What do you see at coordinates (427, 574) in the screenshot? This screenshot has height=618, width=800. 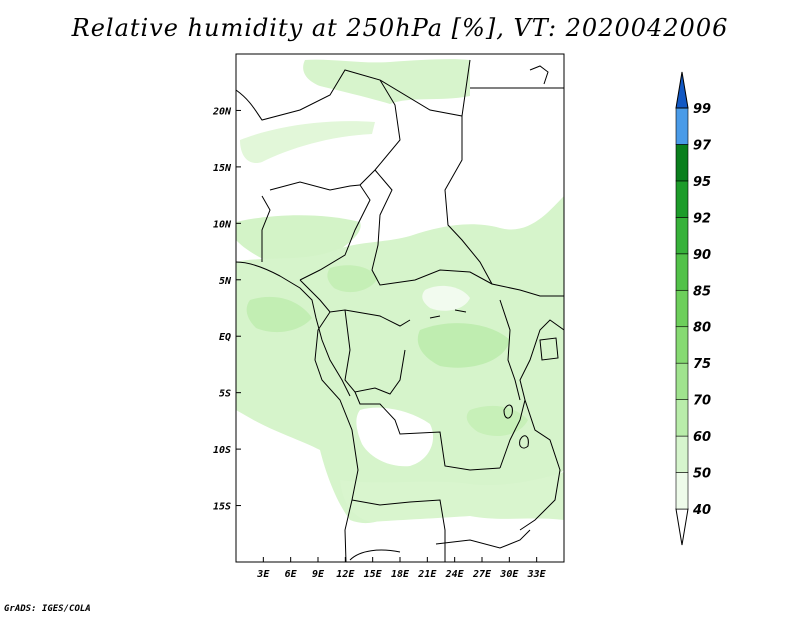 I see `x-tick-label: 21E` at bounding box center [427, 574].